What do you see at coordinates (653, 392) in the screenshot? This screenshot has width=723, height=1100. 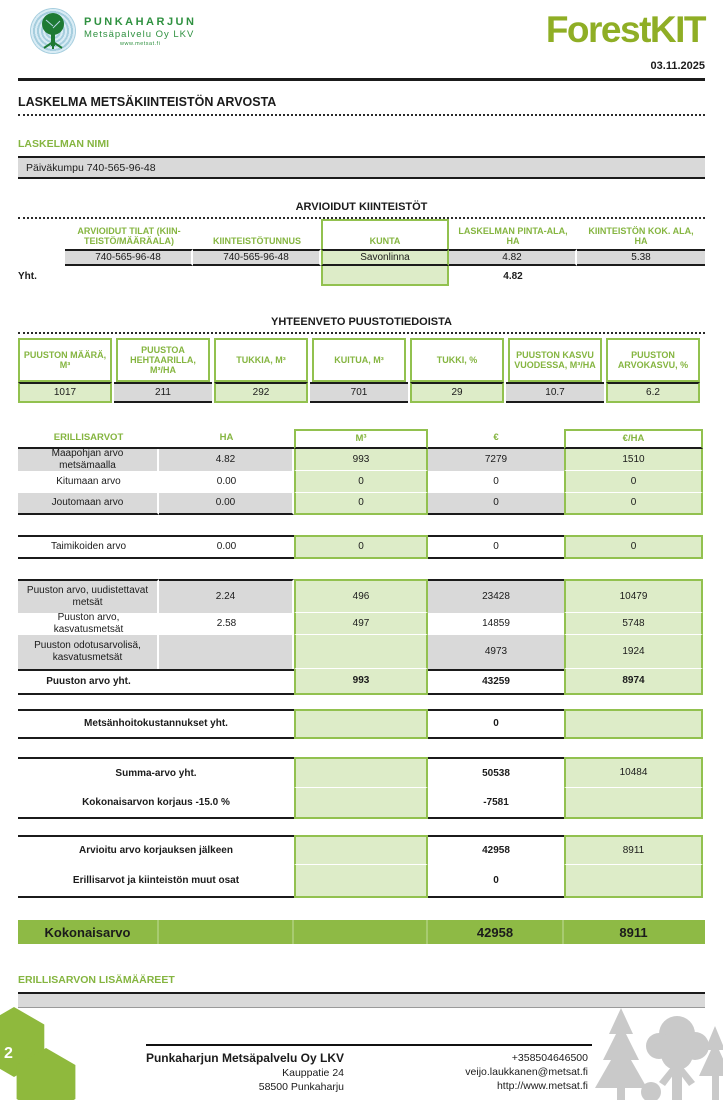 I see `value-arvokasvu: 6.2` at bounding box center [653, 392].